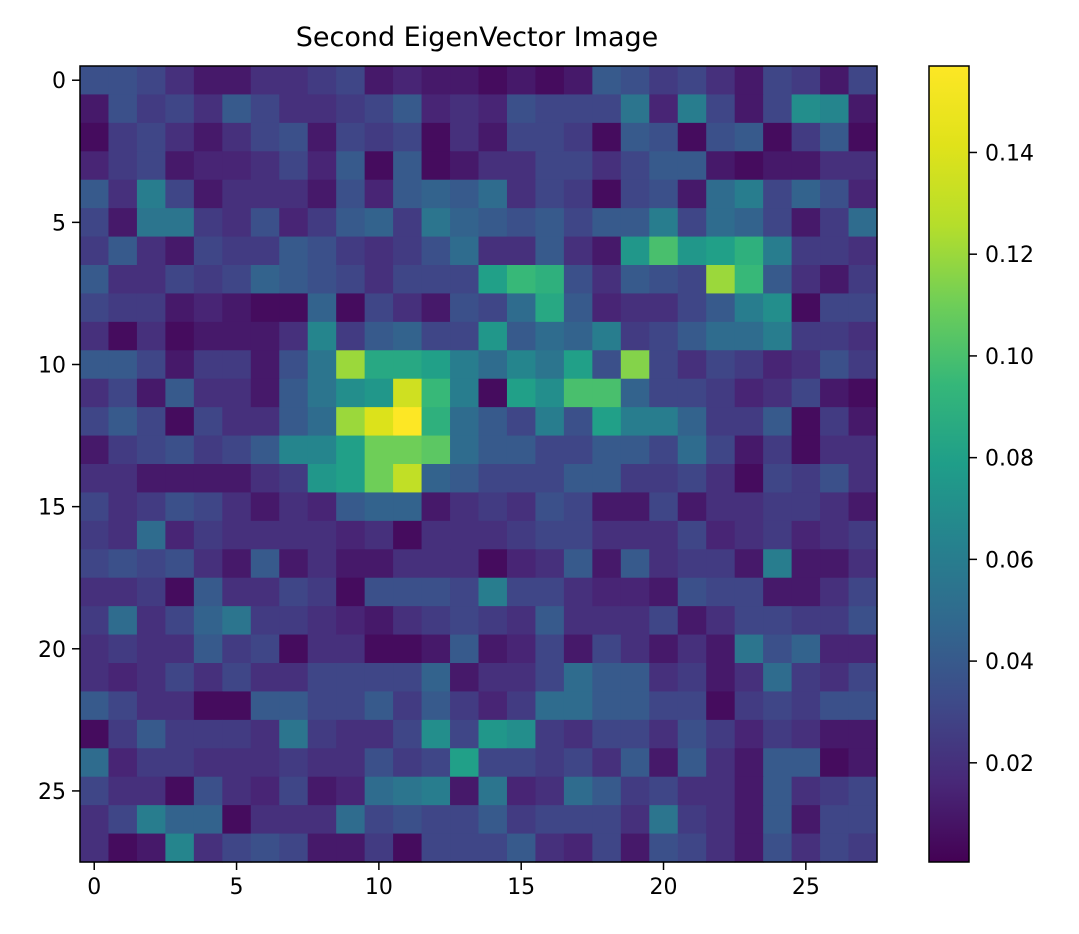 This screenshot has height=934, width=1079. Describe the element at coordinates (477, 37) in the screenshot. I see `chart-title: Second EigenVector Image` at that location.